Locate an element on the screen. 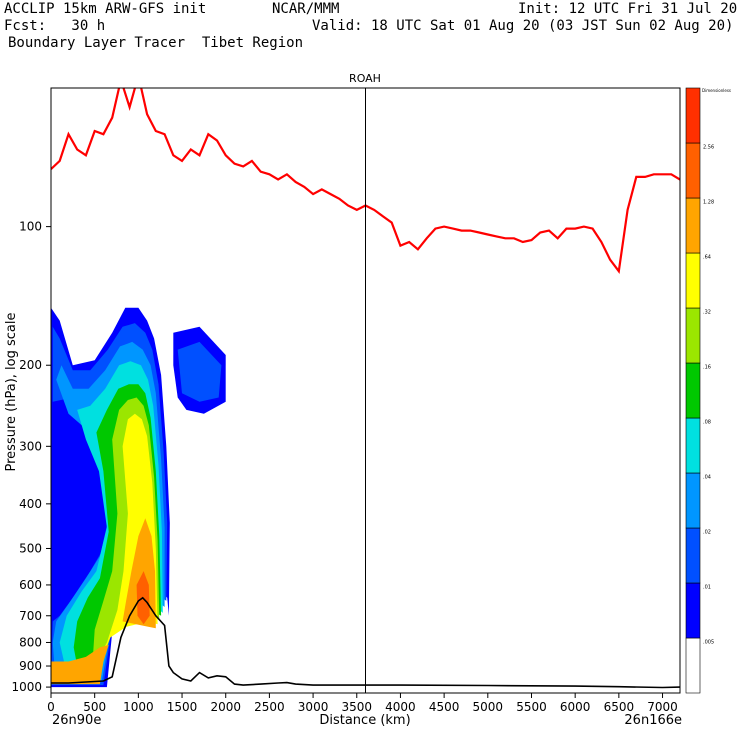  y-tick-label: 600 is located at coordinates (30, 585).